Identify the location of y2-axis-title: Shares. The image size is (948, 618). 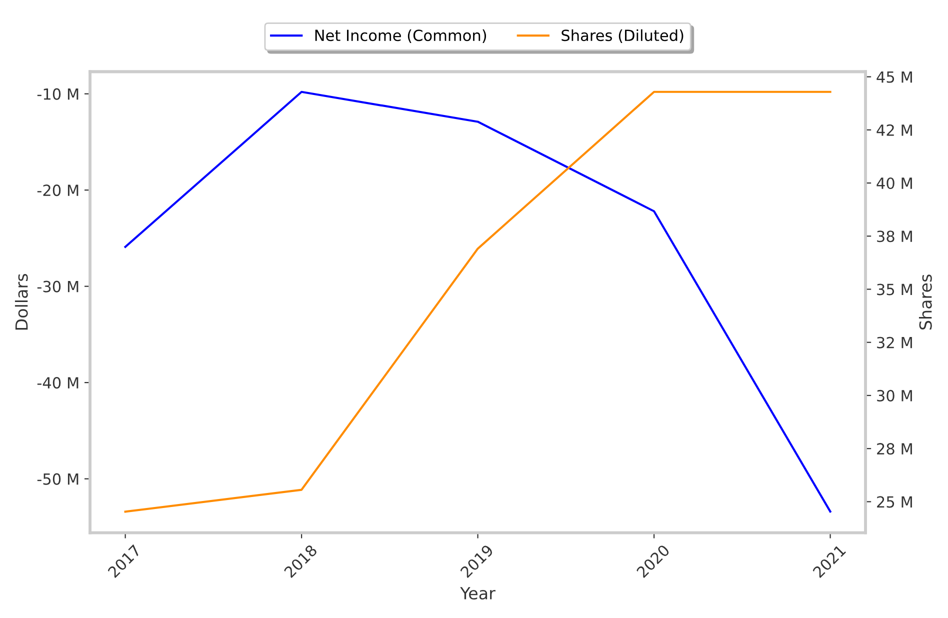
(925, 302).